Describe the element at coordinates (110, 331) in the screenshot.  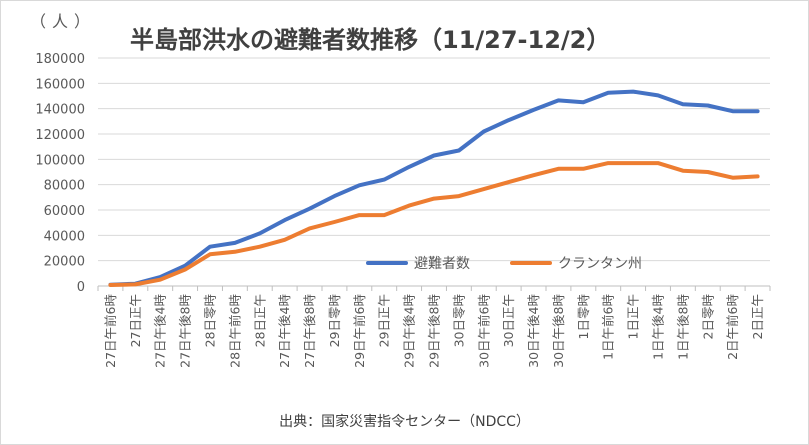
I see `x-tick-label: 27日午前6時` at that location.